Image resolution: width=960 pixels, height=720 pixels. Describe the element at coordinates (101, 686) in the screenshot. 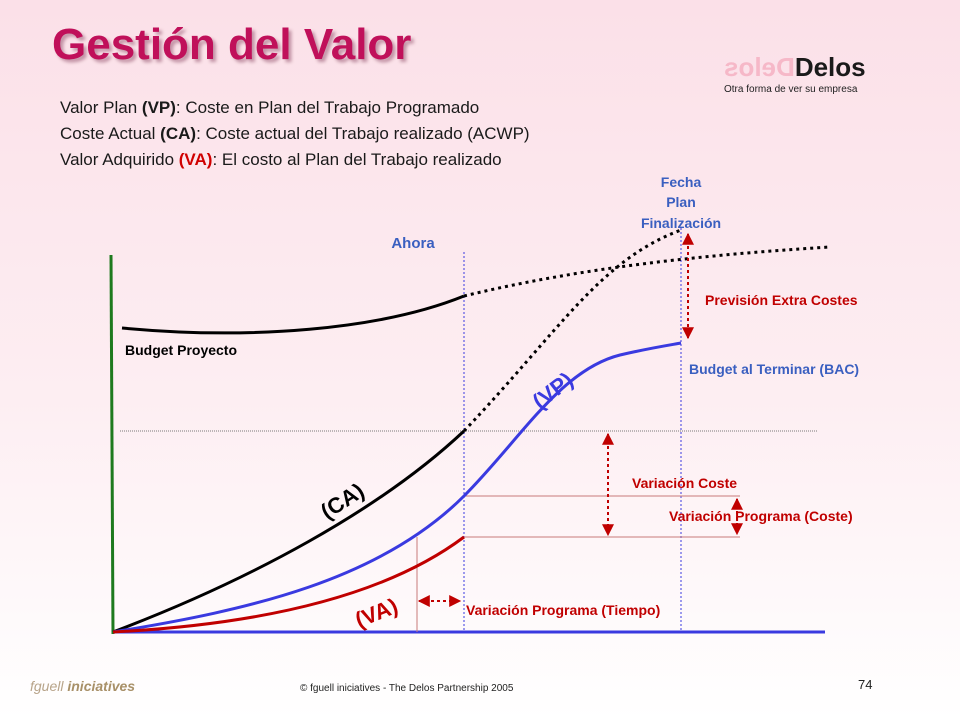

I see `footer-brand-part: iniciatives` at that location.